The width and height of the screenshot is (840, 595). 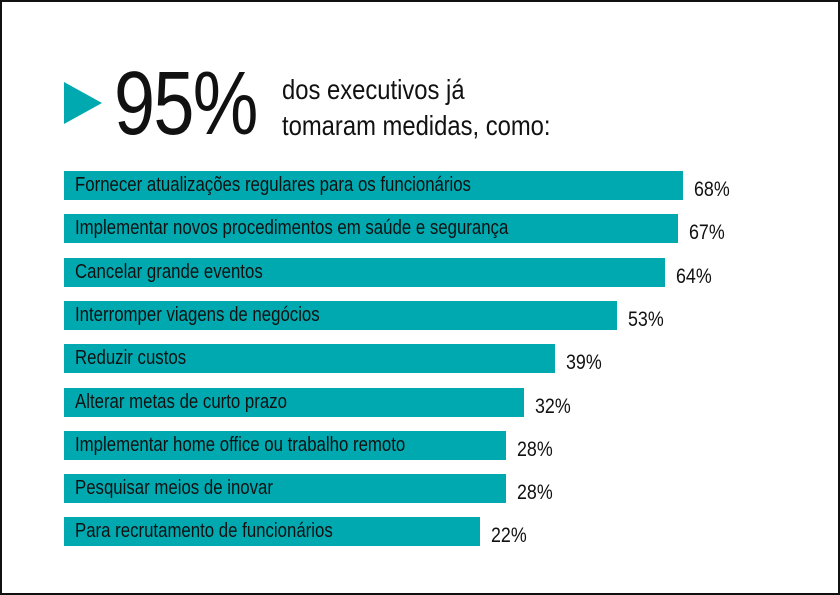 I want to click on subtitle-line-2: tomaram medidas, como:, so click(x=416, y=125).